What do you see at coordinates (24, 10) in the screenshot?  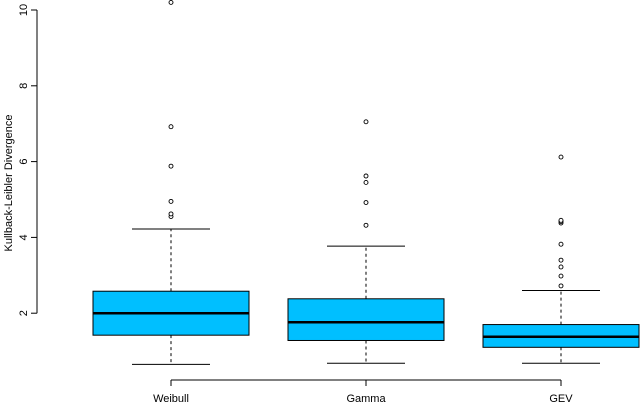 I see `y-tick-label: 10` at bounding box center [24, 10].